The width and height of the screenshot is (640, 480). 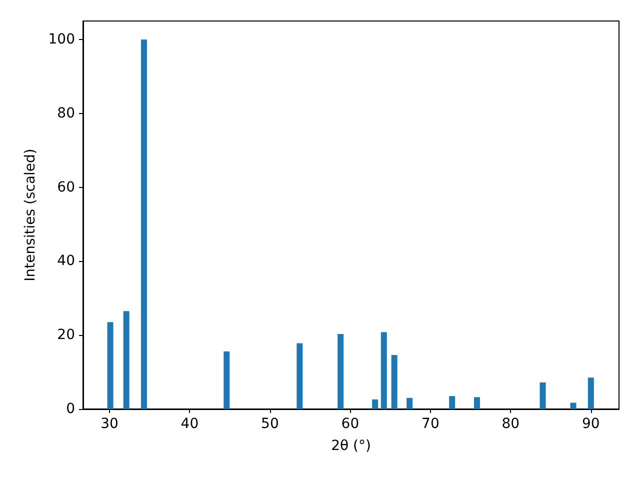 I want to click on x-tick-label: 60, so click(x=350, y=424).